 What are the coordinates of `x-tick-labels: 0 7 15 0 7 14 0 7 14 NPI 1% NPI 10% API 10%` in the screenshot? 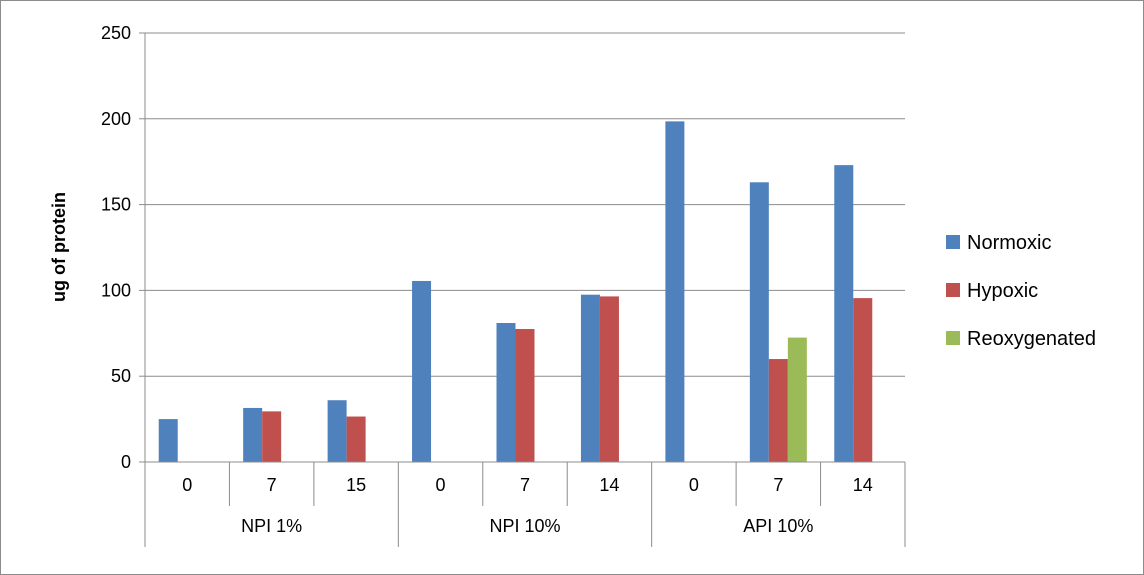 It's located at (527, 505).